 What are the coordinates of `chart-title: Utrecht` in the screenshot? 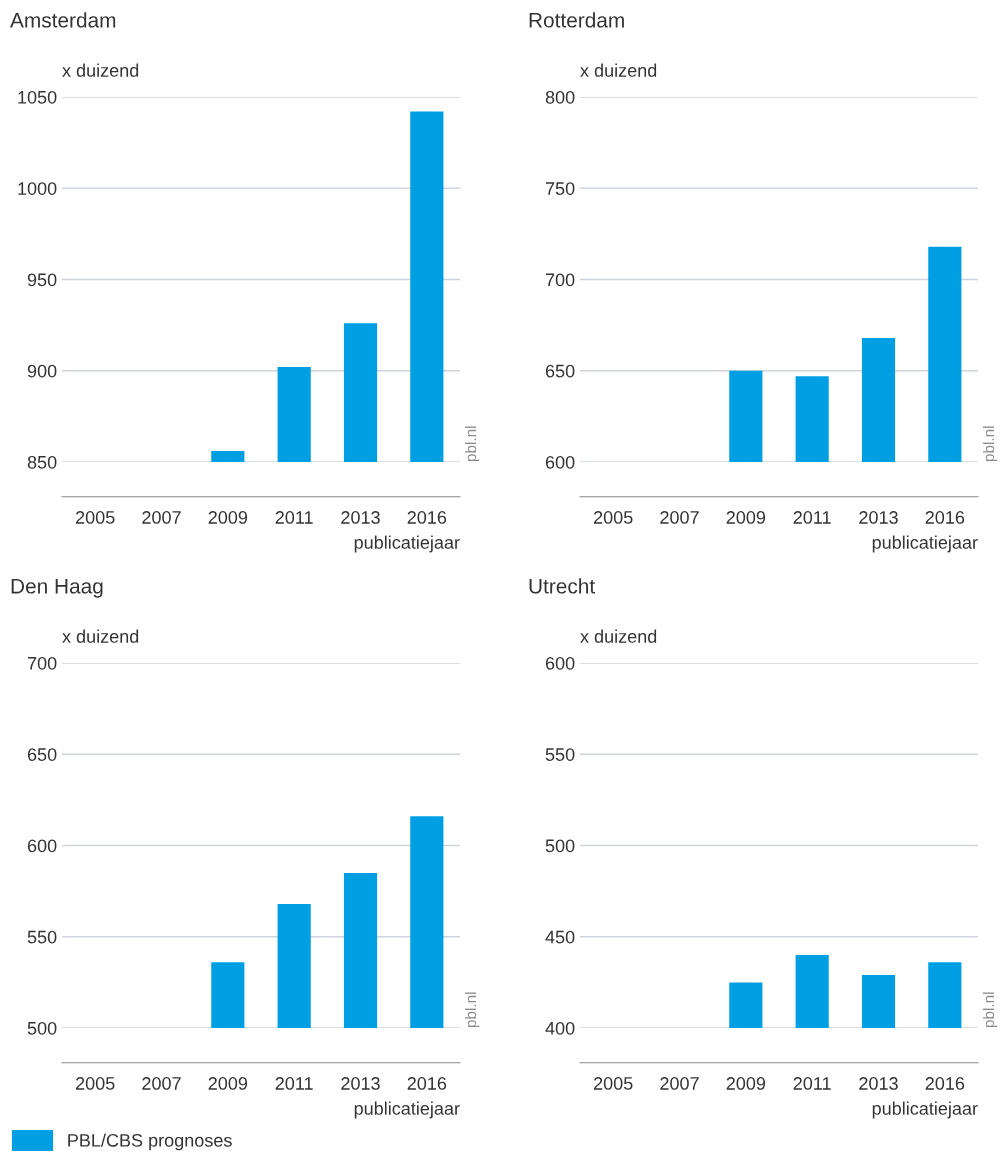 It's located at (562, 586).